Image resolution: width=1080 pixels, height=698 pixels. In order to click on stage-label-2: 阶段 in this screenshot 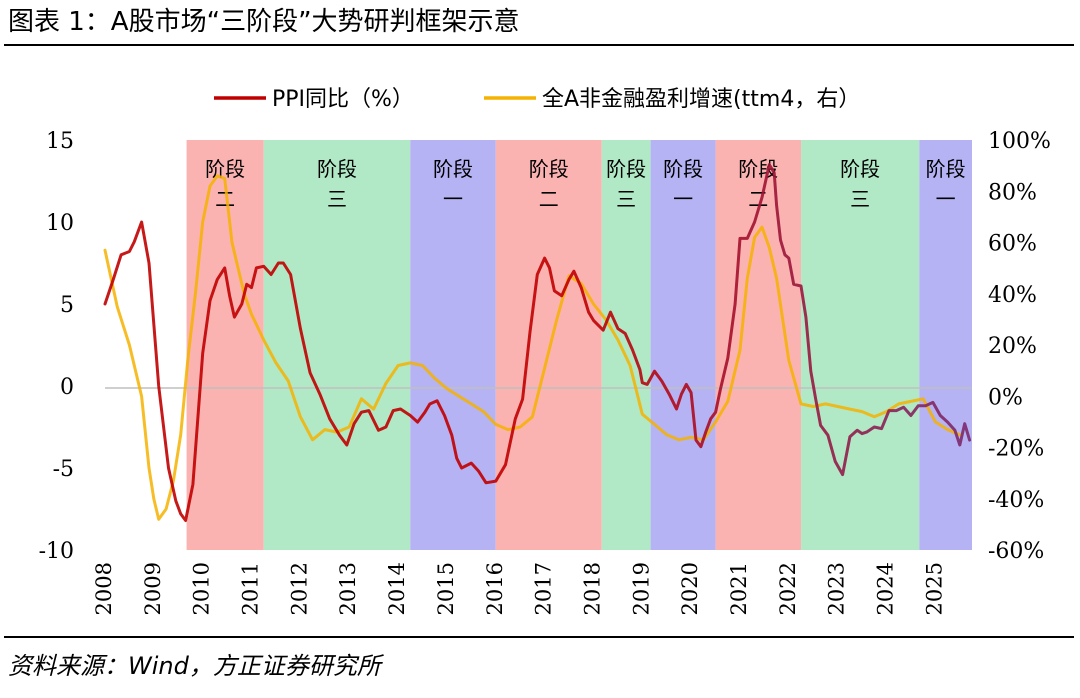, I will do `click(337, 169)`.